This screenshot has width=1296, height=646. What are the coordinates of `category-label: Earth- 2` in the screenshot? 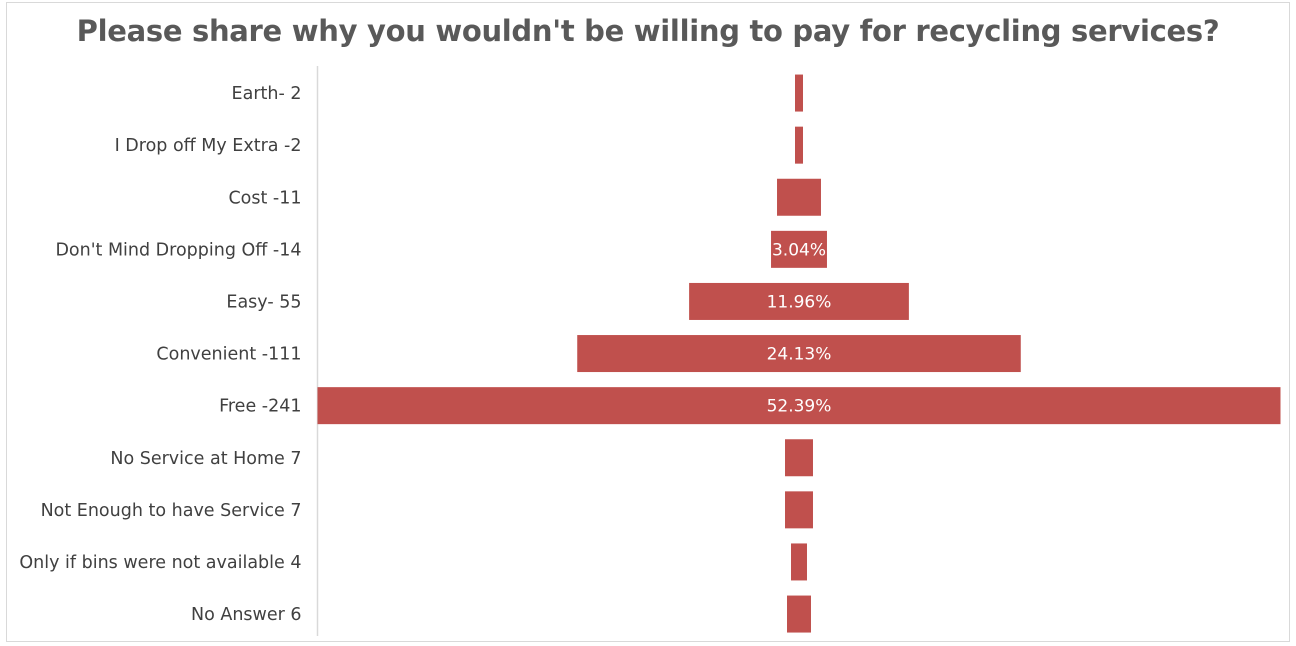 It's located at (267, 94).